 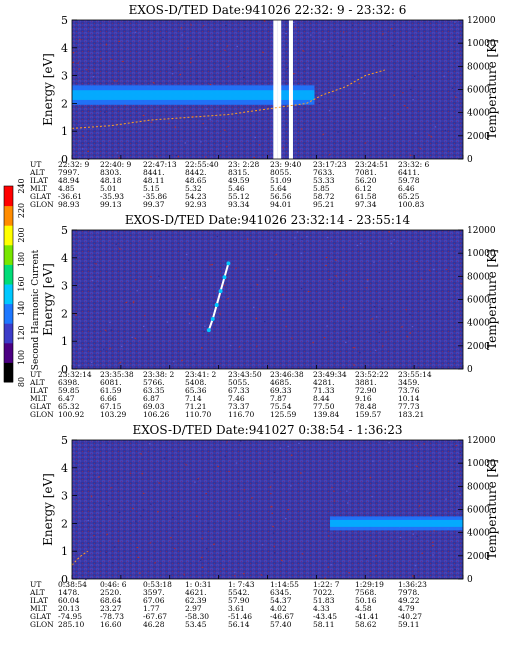 What do you see at coordinates (64, 468) in the screenshot?
I see `y-tick-label: 4` at bounding box center [64, 468].